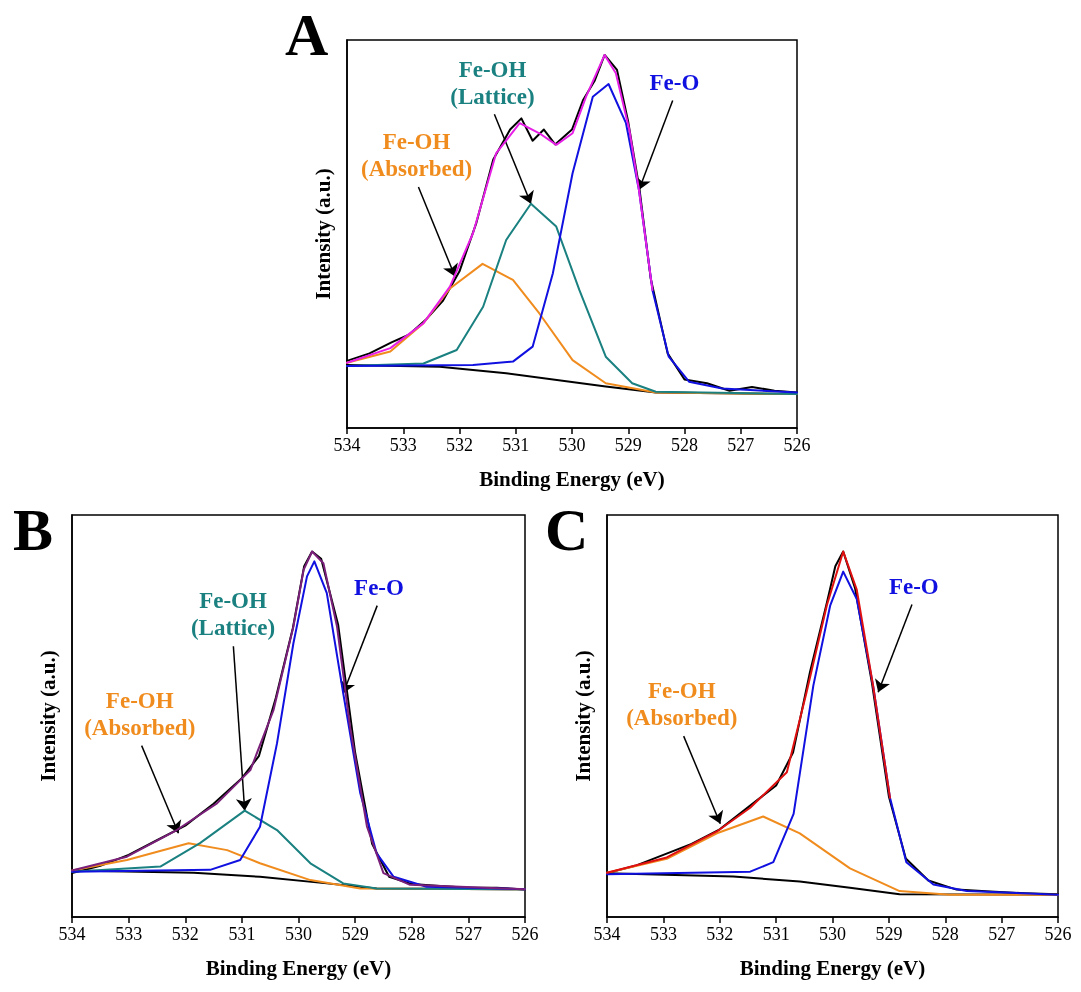 This screenshot has width=1081, height=992. I want to click on chart-title: A, so click(307, 35).